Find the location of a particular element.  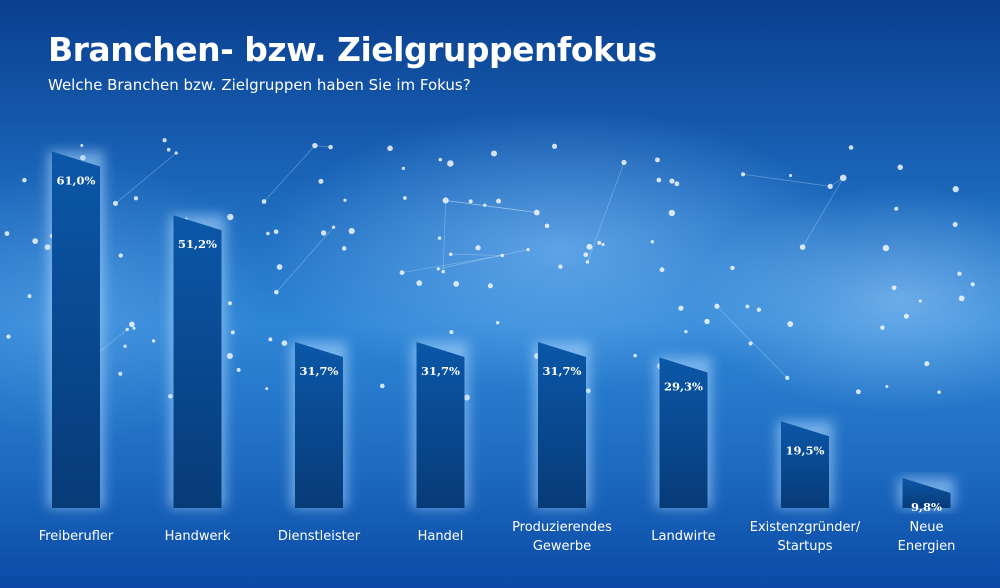

category-label: Handwerk is located at coordinates (198, 536).